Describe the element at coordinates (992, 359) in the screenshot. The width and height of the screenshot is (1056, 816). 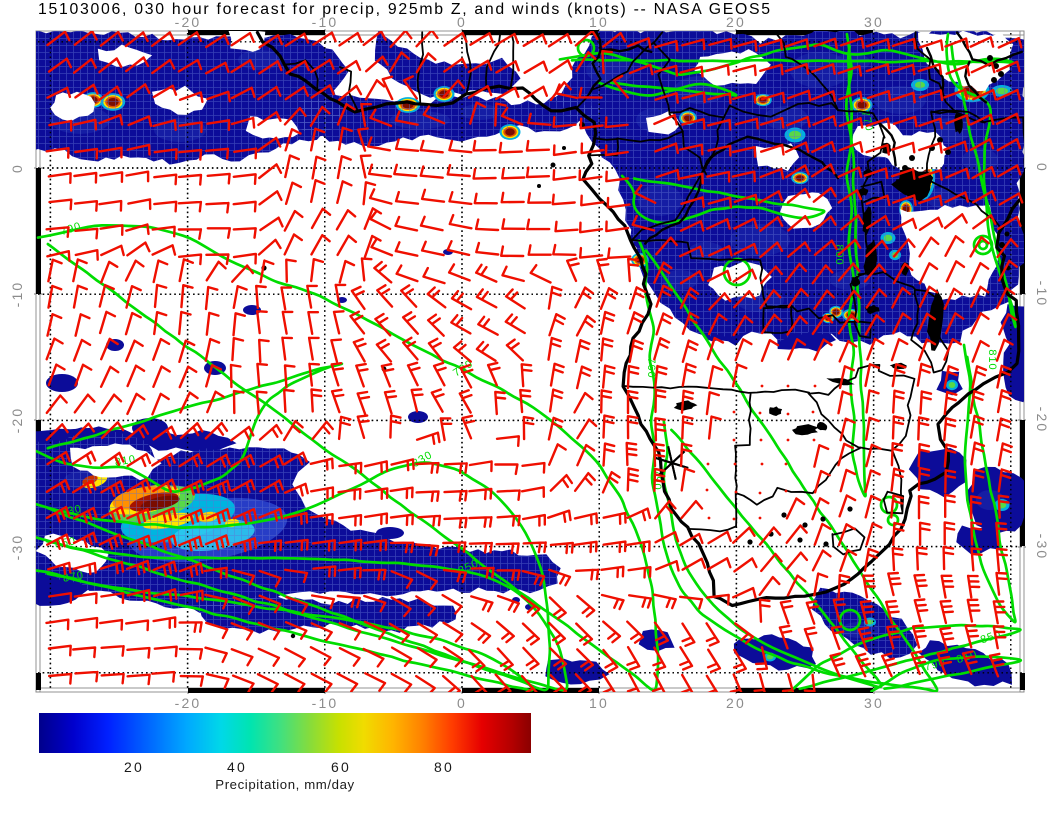
I see `svg-text: 810` at that location.